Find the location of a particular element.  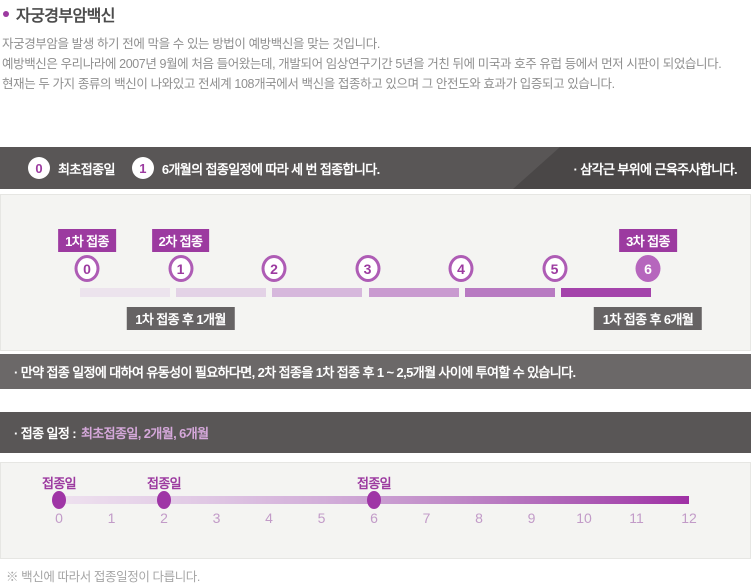

month-tick: 7 is located at coordinates (426, 518).